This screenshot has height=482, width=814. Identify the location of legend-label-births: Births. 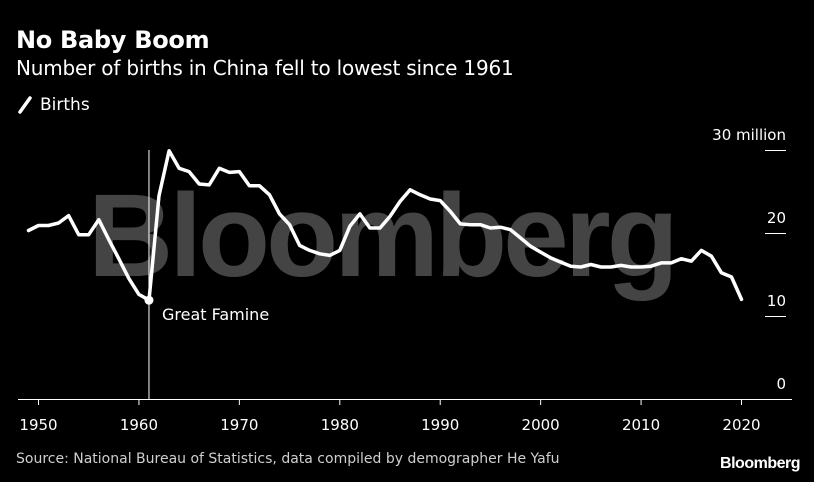
(65, 105).